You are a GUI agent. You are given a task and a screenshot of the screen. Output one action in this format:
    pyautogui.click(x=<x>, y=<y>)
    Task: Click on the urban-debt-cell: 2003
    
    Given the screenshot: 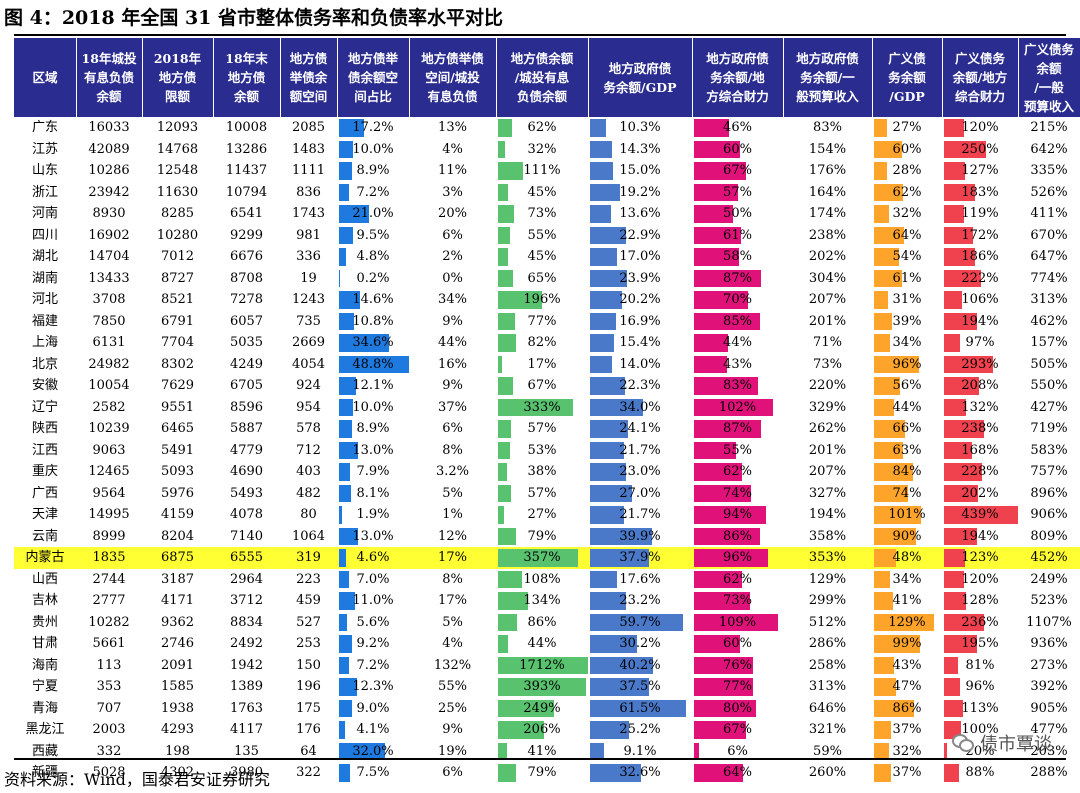 What is the action you would take?
    pyautogui.click(x=109, y=729)
    